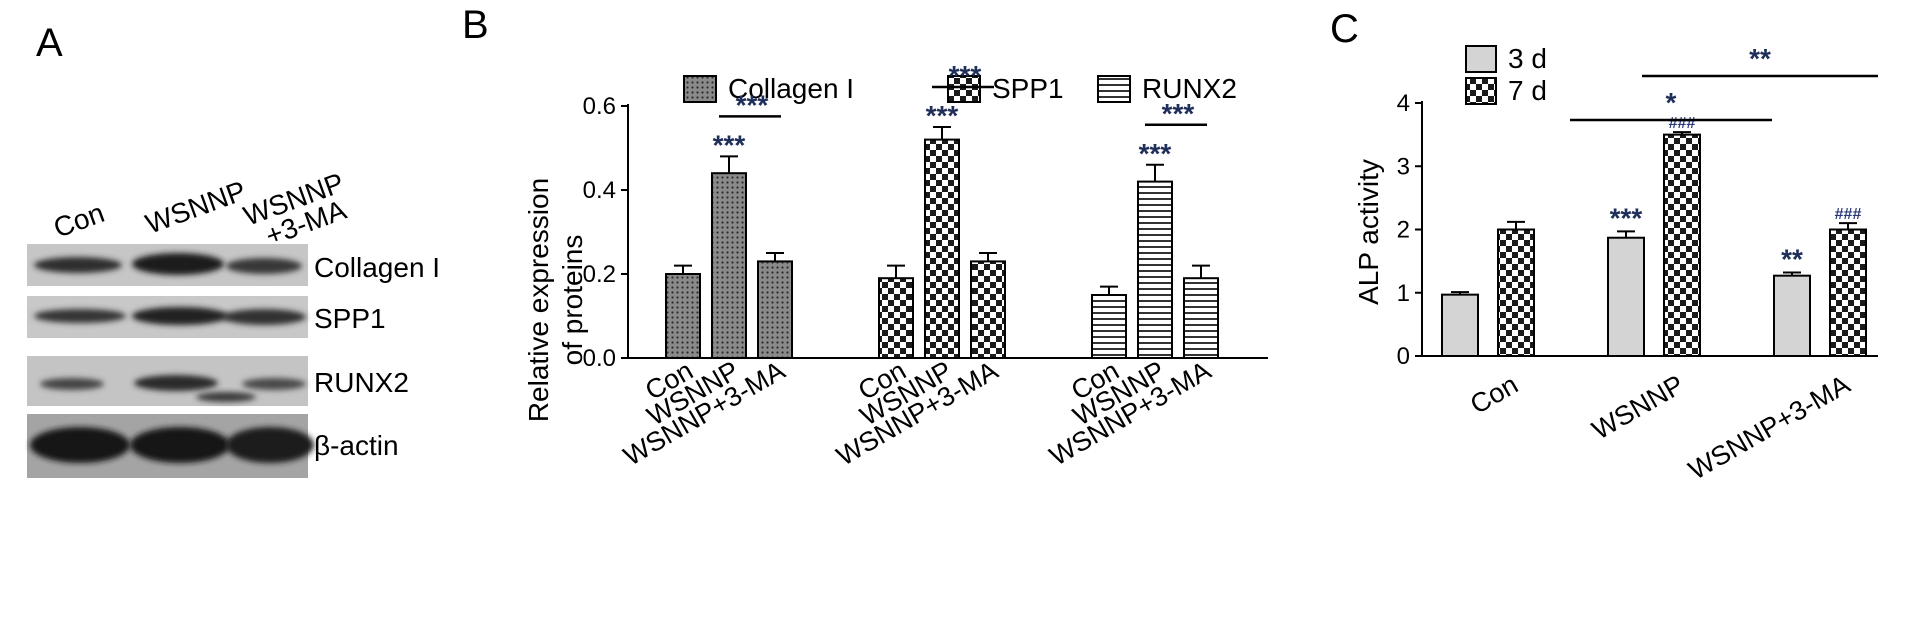 This screenshot has width=1913, height=626. What do you see at coordinates (170, 446) in the screenshot?
I see `wb-row-actin` at bounding box center [170, 446].